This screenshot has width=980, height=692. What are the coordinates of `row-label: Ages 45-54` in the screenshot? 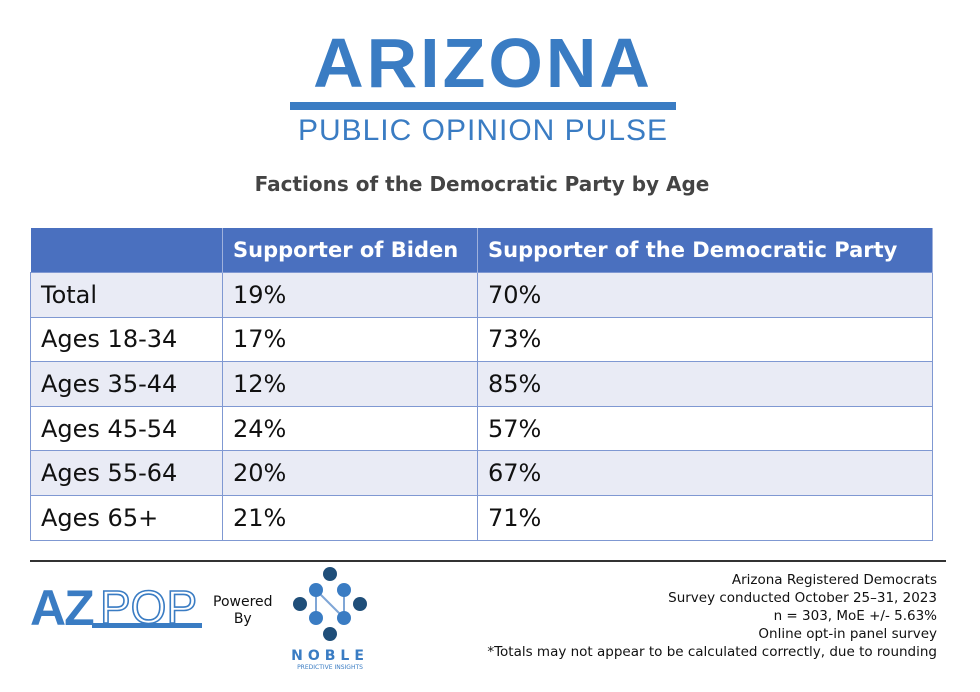 It's located at (126, 428).